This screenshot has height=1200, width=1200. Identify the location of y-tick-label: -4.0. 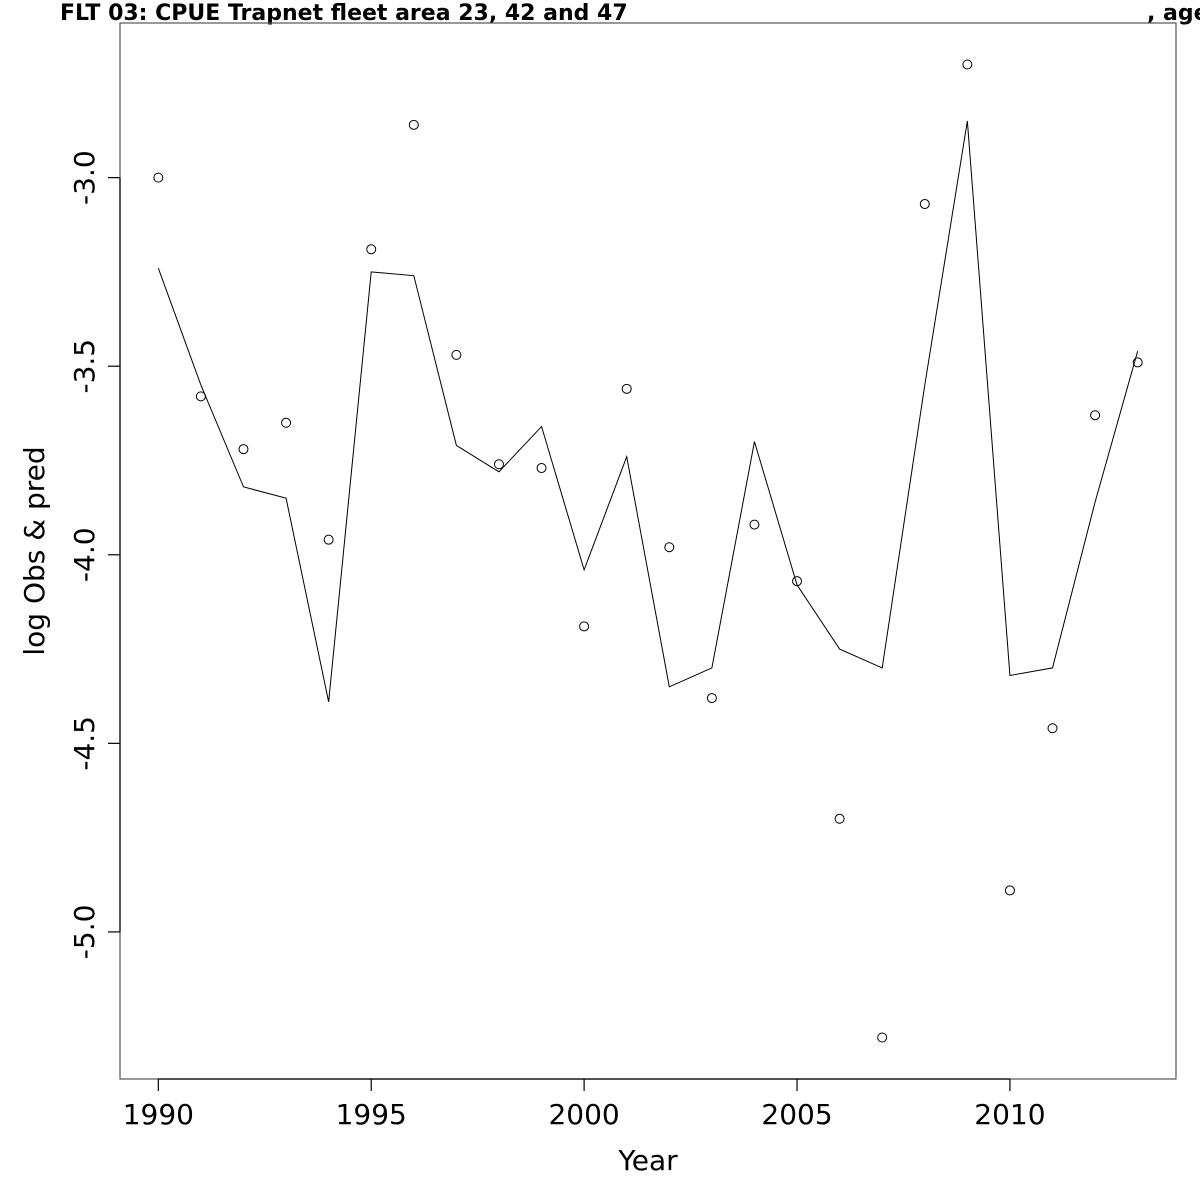
(84, 554).